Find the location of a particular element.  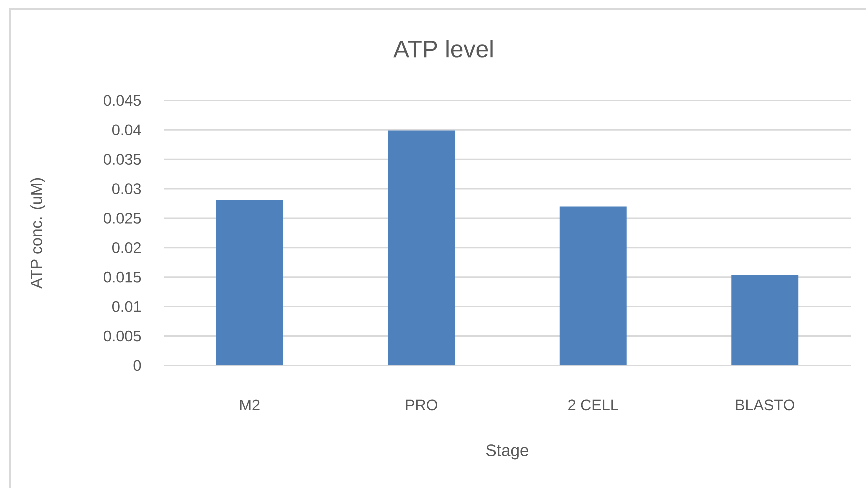

y-tick-label: 0.025 is located at coordinates (123, 218).